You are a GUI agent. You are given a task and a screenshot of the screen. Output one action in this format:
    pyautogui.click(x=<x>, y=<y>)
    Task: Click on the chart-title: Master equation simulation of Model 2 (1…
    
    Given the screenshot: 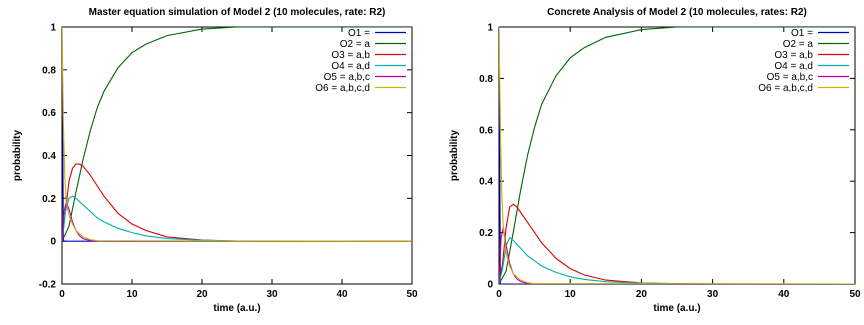 What is the action you would take?
    pyautogui.click(x=237, y=12)
    